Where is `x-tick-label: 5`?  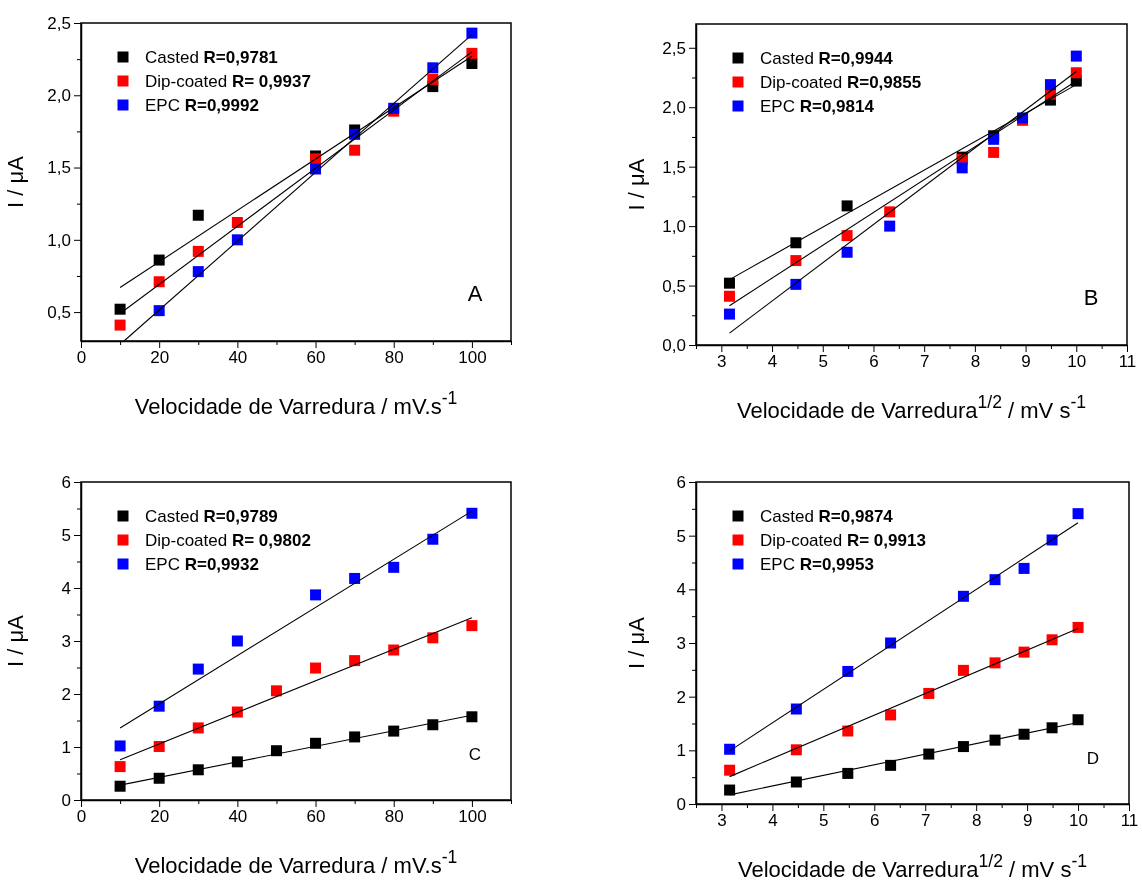
x-tick-label: 5 is located at coordinates (823, 362).